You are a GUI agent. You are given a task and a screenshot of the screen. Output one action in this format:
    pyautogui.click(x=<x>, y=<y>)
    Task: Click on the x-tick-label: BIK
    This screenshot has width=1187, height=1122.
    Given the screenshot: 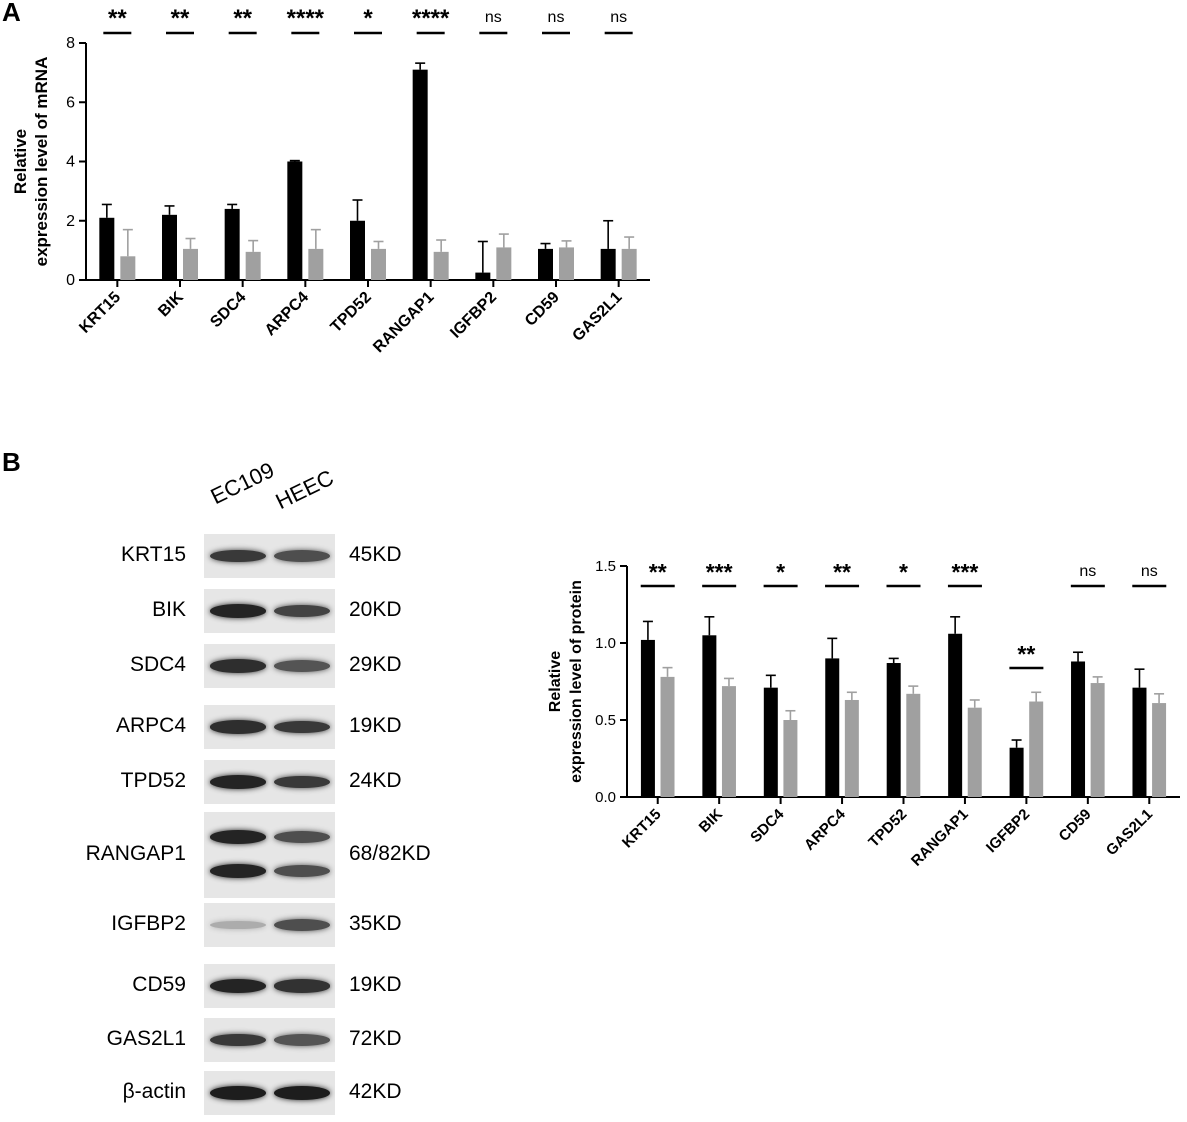 What is the action you would take?
    pyautogui.click(x=711, y=821)
    